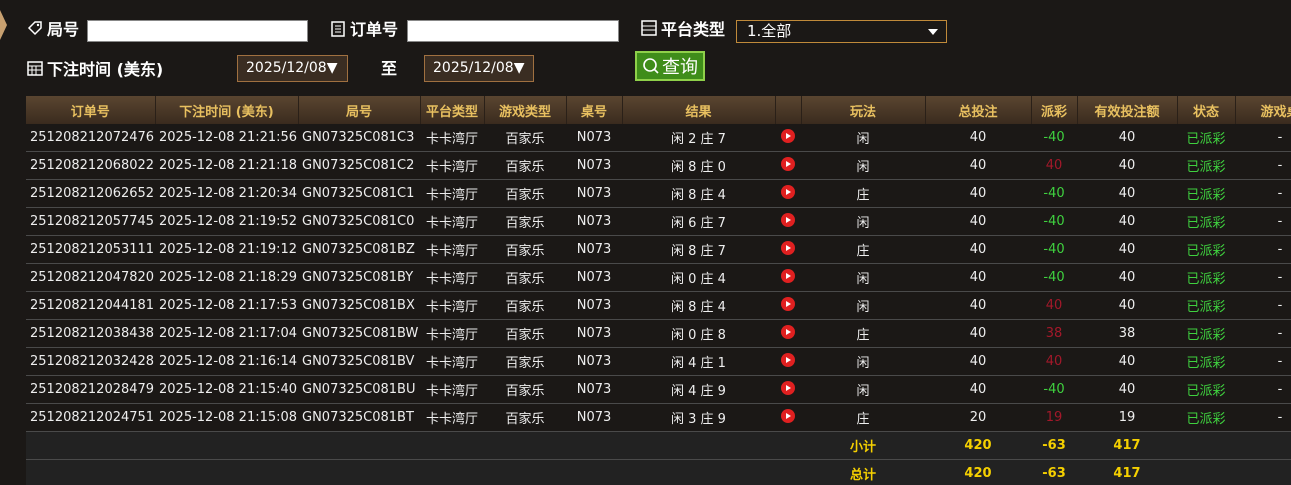 The image size is (1291, 485). What do you see at coordinates (226, 249) in the screenshot?
I see `table-cell: 2025-12-08 21:19:12` at bounding box center [226, 249].